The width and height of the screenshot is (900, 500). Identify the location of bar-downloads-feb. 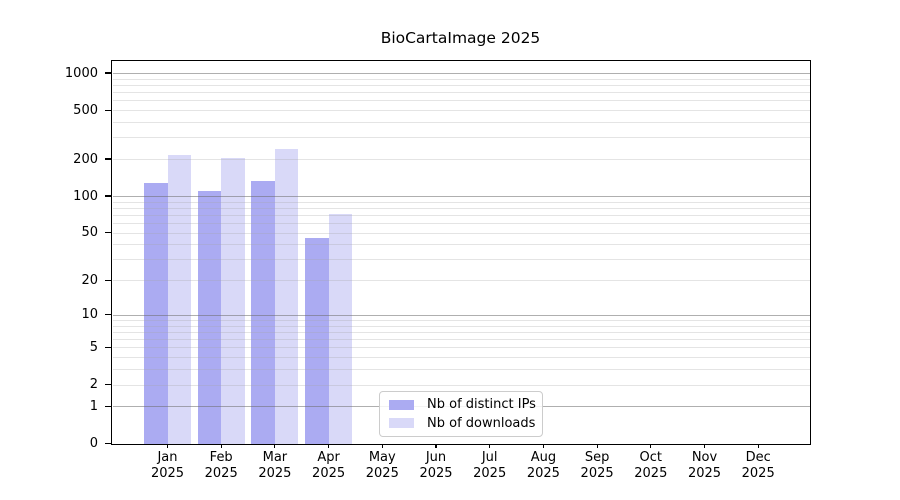
(233, 300).